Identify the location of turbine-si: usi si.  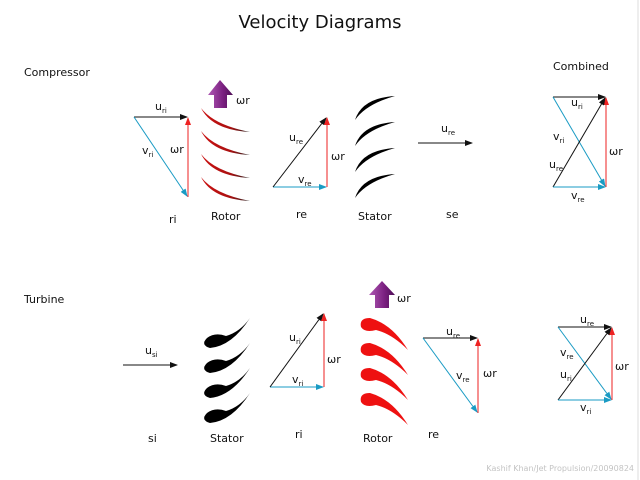
(150, 394).